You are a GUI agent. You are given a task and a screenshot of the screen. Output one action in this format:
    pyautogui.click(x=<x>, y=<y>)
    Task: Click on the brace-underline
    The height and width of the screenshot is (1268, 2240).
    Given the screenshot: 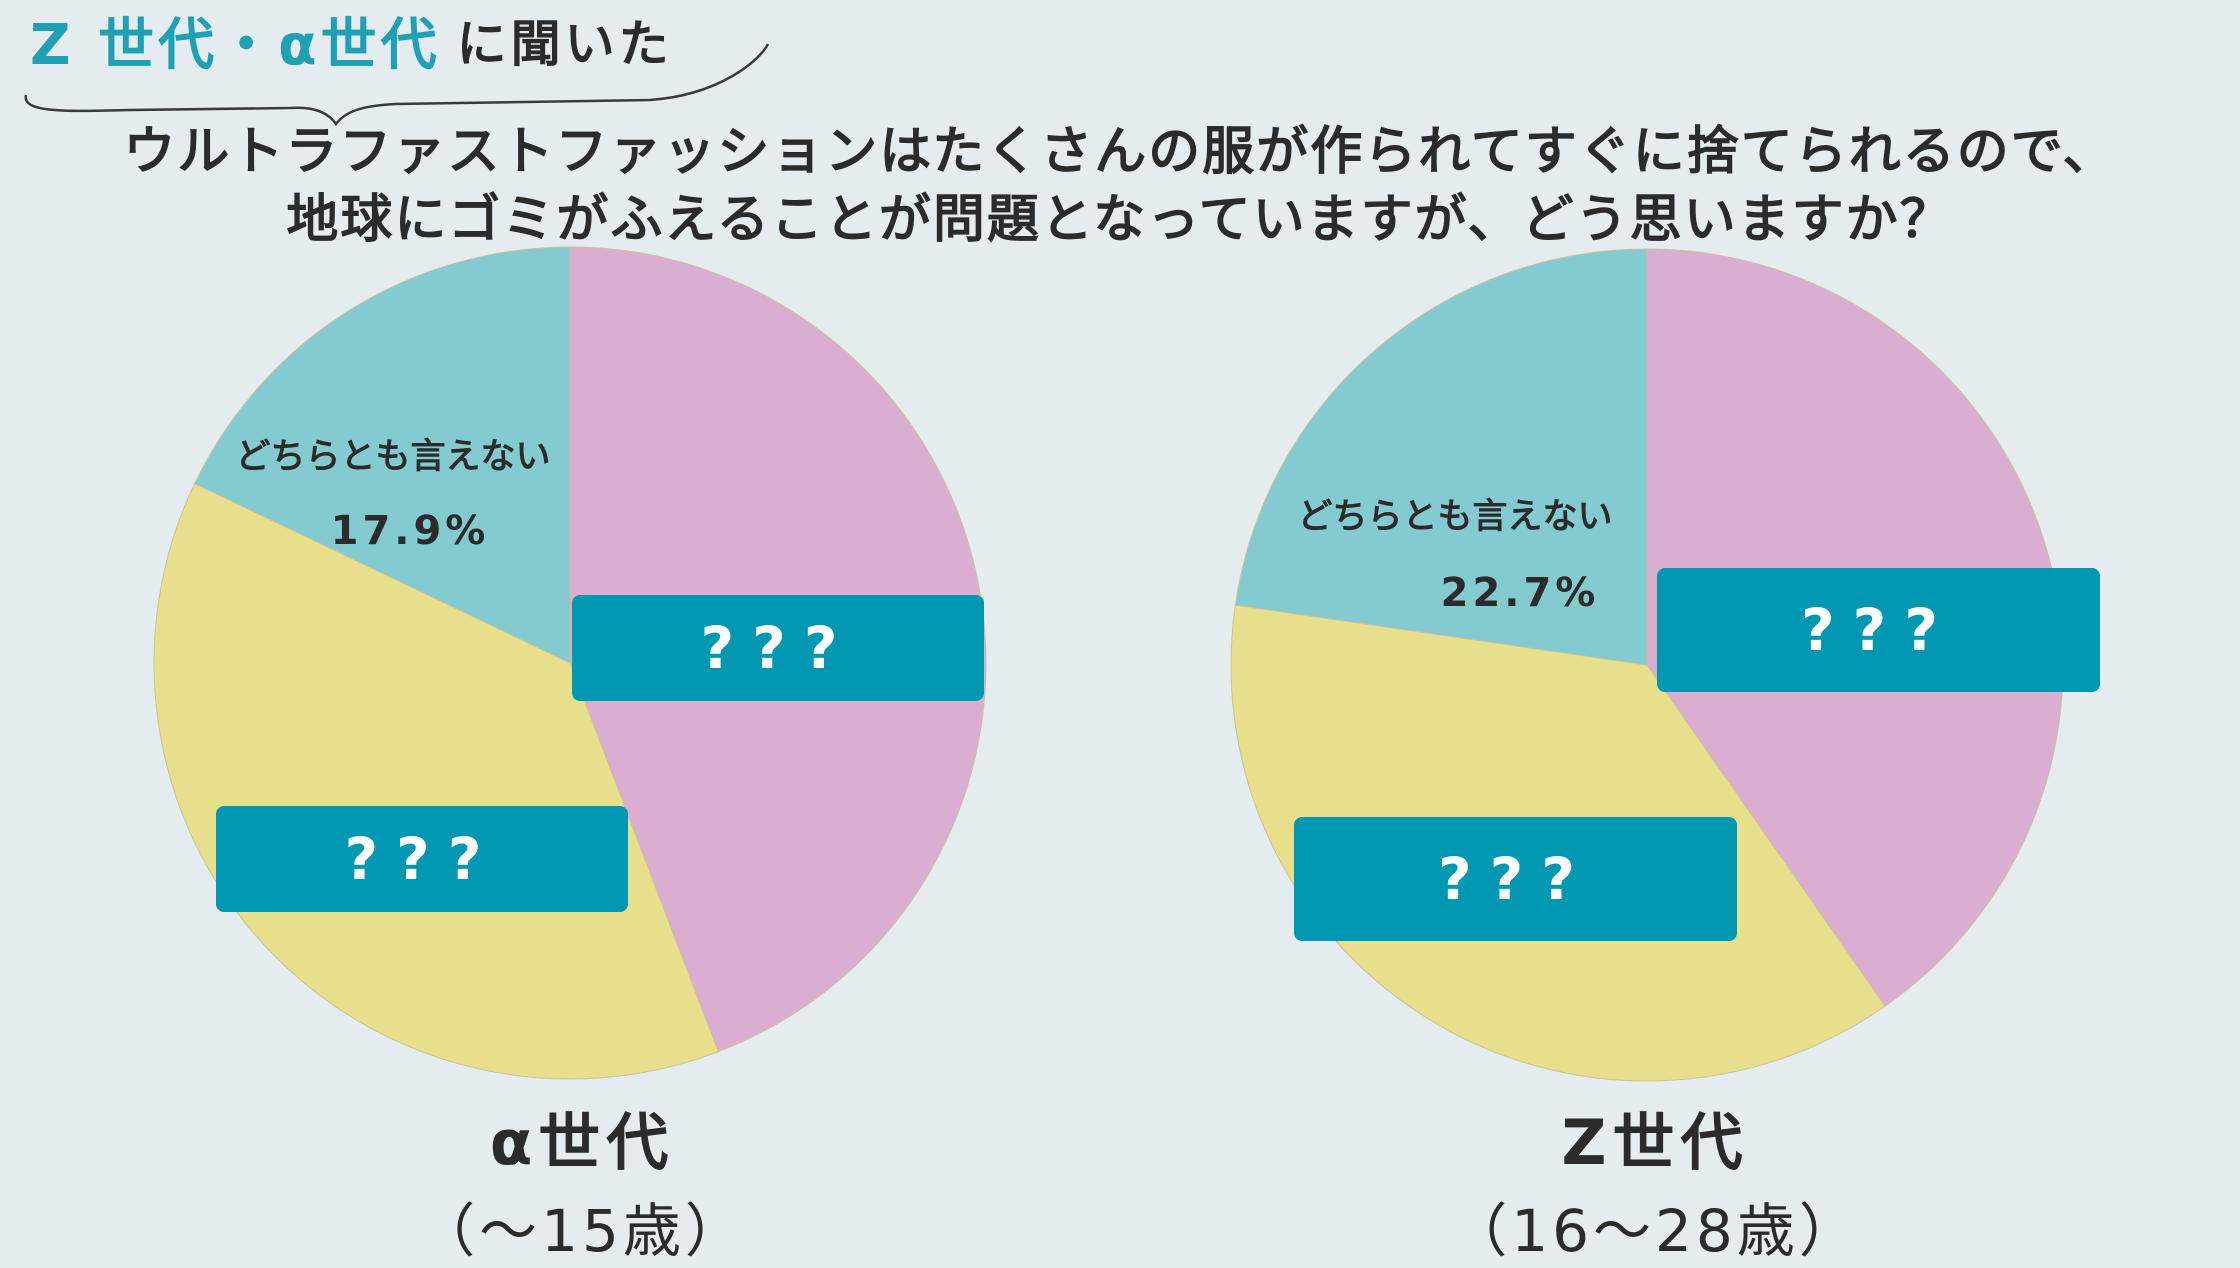 What is the action you would take?
    pyautogui.click(x=397, y=85)
    